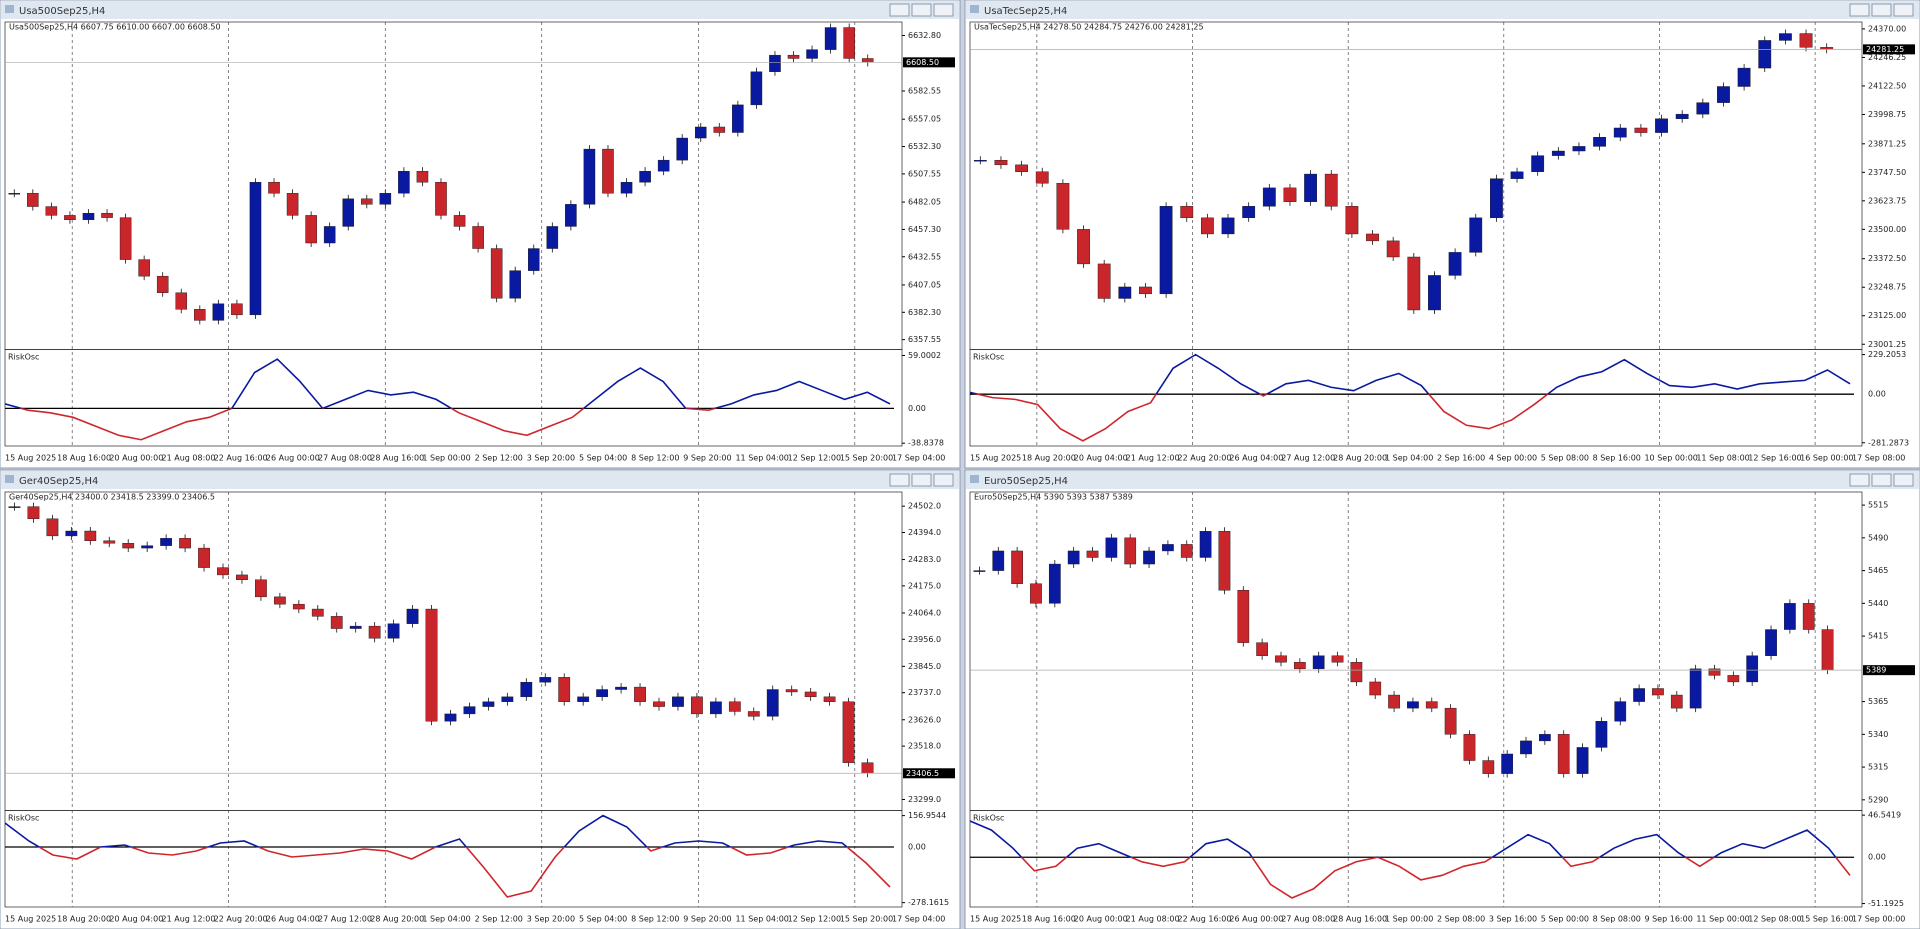 Image resolution: width=1920 pixels, height=929 pixels. Describe the element at coordinates (1887, 172) in the screenshot. I see `y-tick-label: 23747.50` at that location.